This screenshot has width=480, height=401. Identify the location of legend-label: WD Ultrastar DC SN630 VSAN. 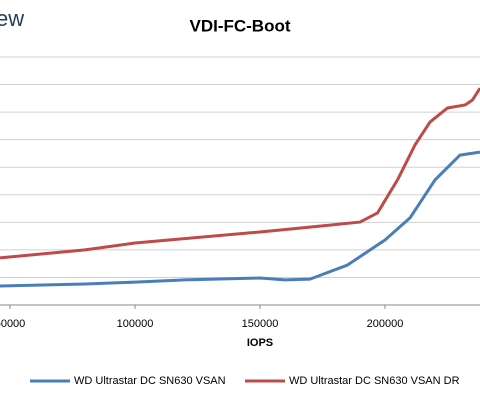
(150, 381).